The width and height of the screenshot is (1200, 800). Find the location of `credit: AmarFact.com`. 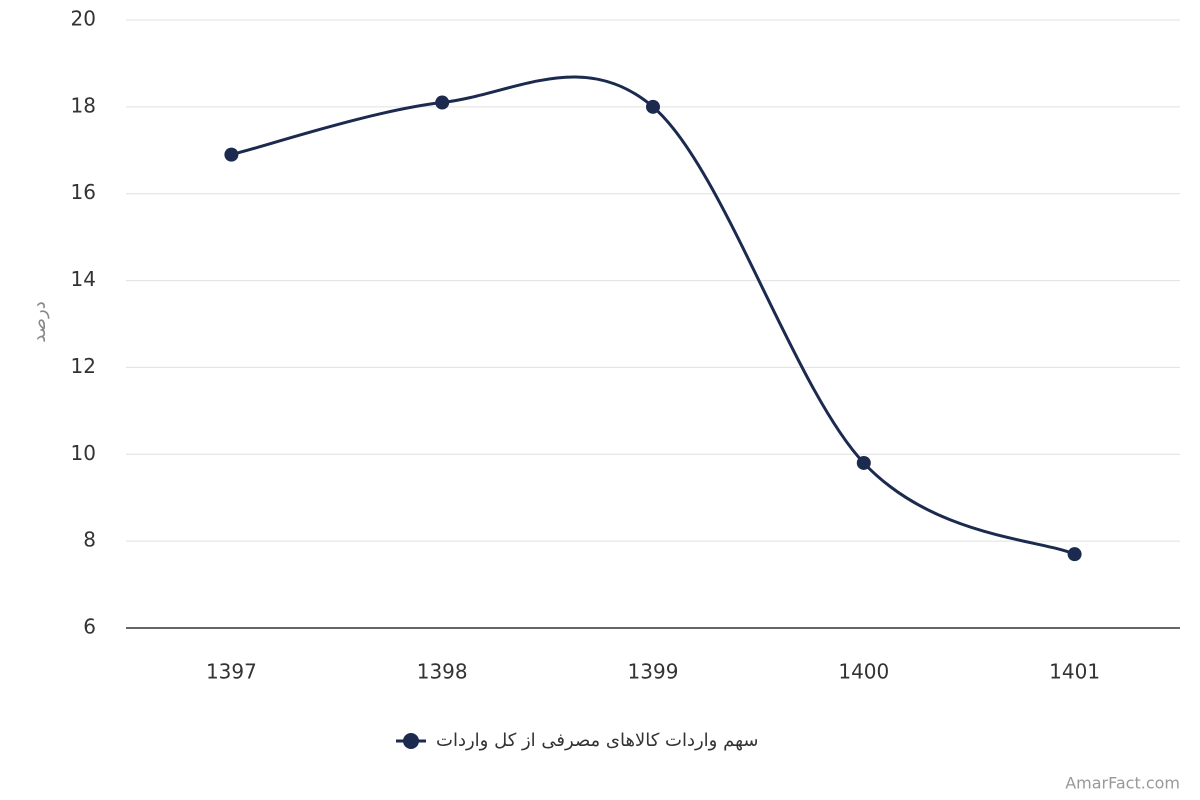

credit: AmarFact.com is located at coordinates (1122, 783).